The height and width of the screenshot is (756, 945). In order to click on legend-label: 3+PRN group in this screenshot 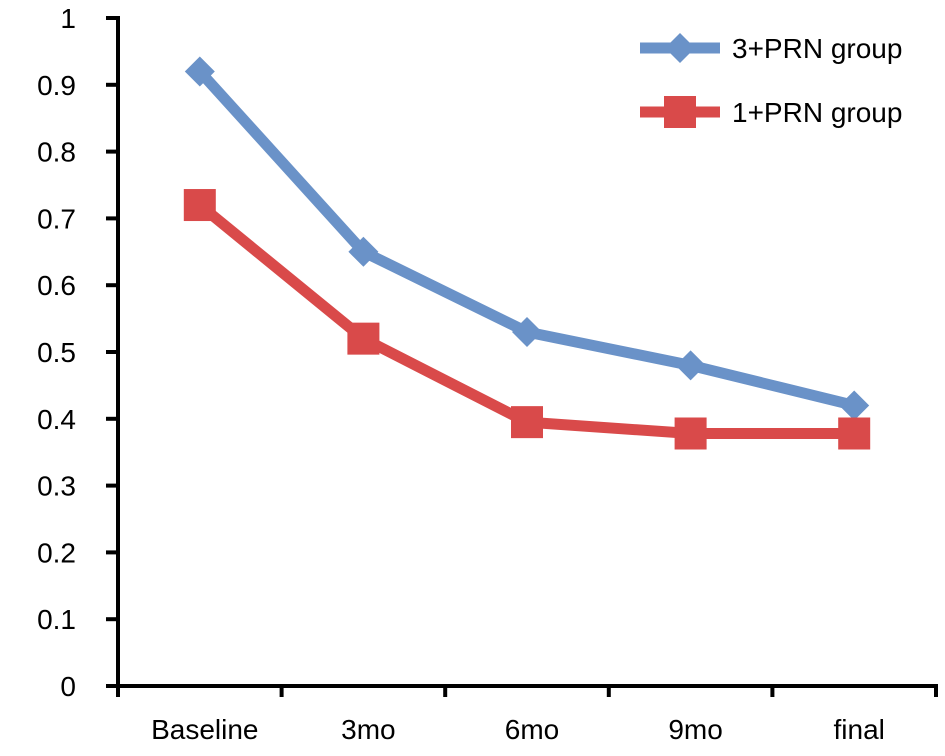, I will do `click(817, 48)`.